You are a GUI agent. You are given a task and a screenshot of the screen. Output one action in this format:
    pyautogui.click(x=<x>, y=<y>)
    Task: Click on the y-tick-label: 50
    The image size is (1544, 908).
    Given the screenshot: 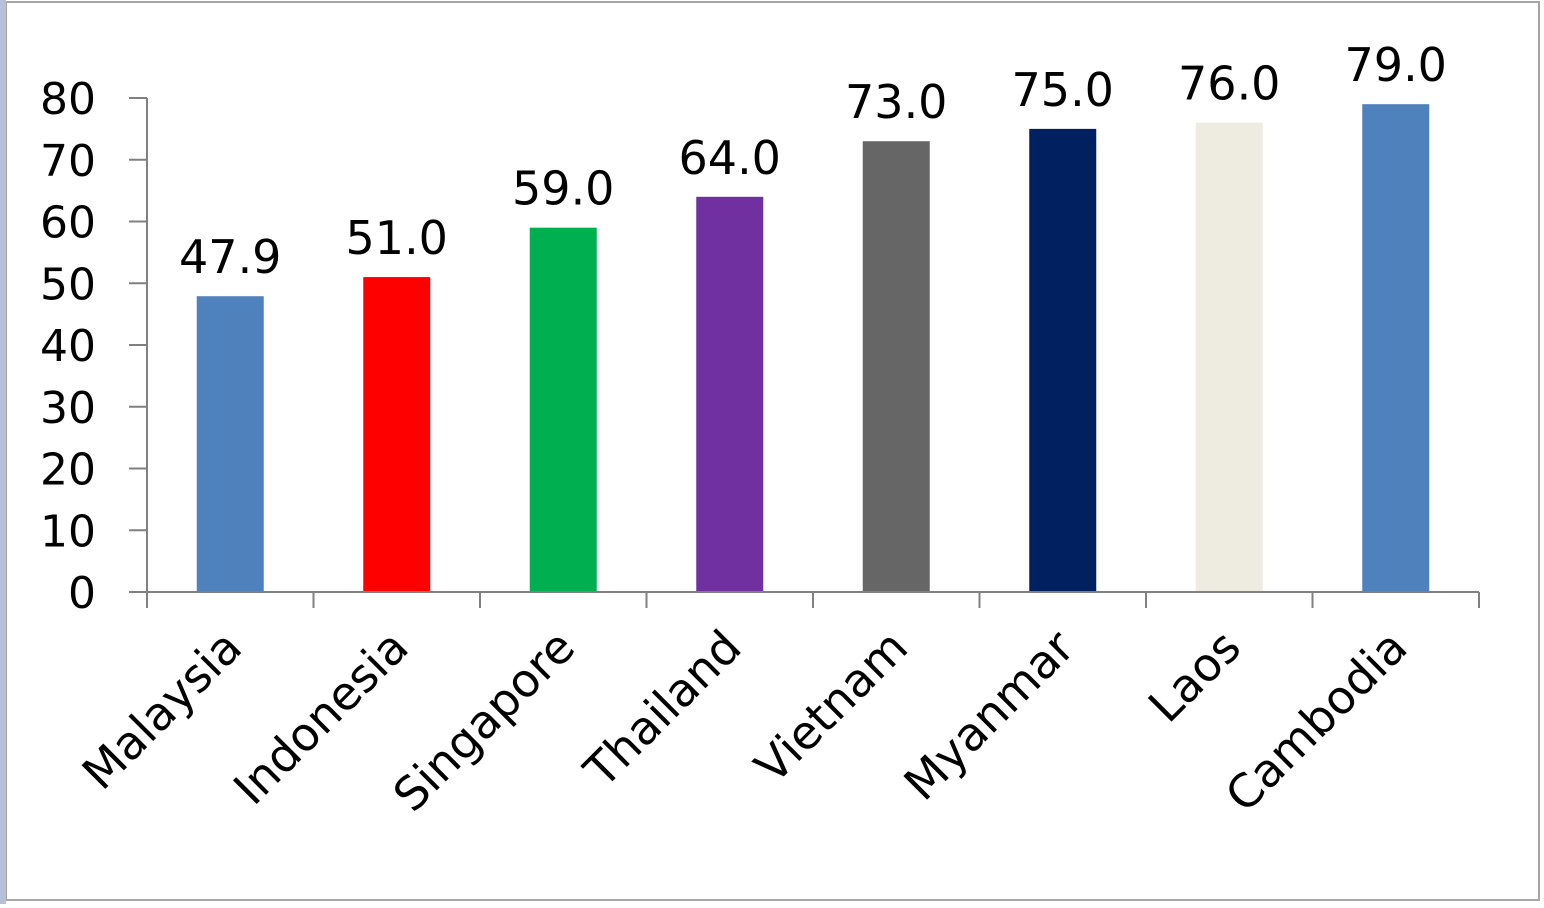 What is the action you would take?
    pyautogui.click(x=68, y=284)
    